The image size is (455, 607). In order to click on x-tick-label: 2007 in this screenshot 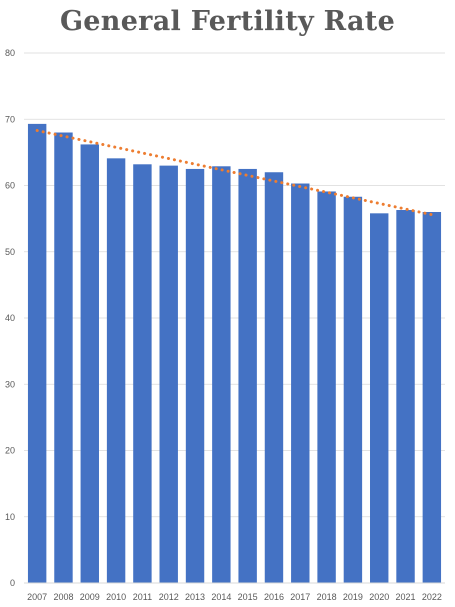, I will do `click(37, 597)`.